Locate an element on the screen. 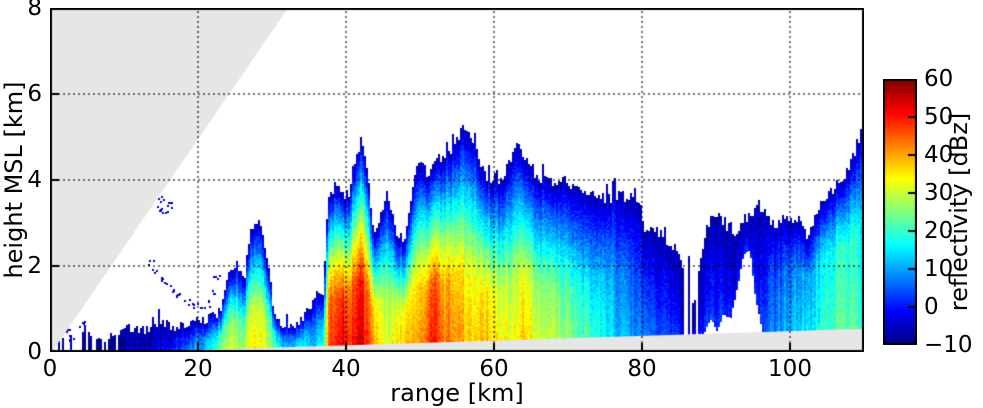 Image resolution: width=983 pixels, height=408 pixels. colorbar-tick-label: 0 is located at coordinates (931, 307).